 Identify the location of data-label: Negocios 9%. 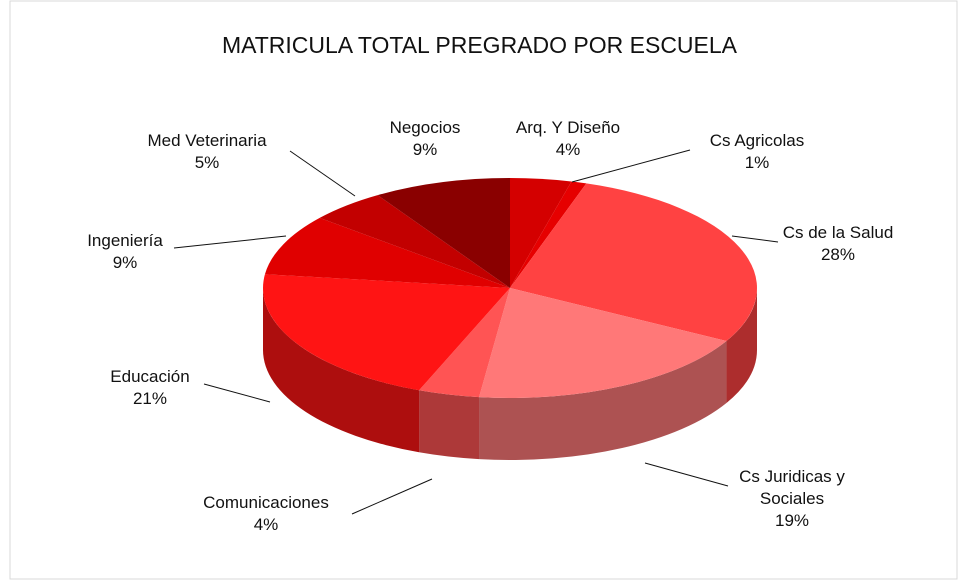
(425, 139).